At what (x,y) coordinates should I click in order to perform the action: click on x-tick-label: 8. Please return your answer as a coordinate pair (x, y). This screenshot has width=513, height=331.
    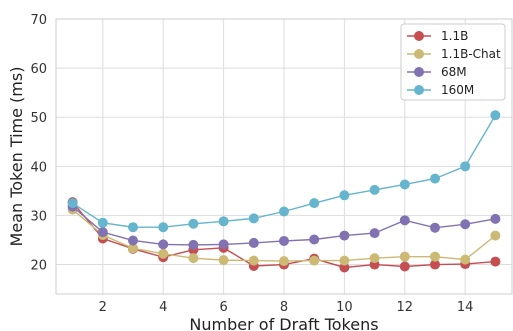
    Looking at the image, I should click on (284, 307).